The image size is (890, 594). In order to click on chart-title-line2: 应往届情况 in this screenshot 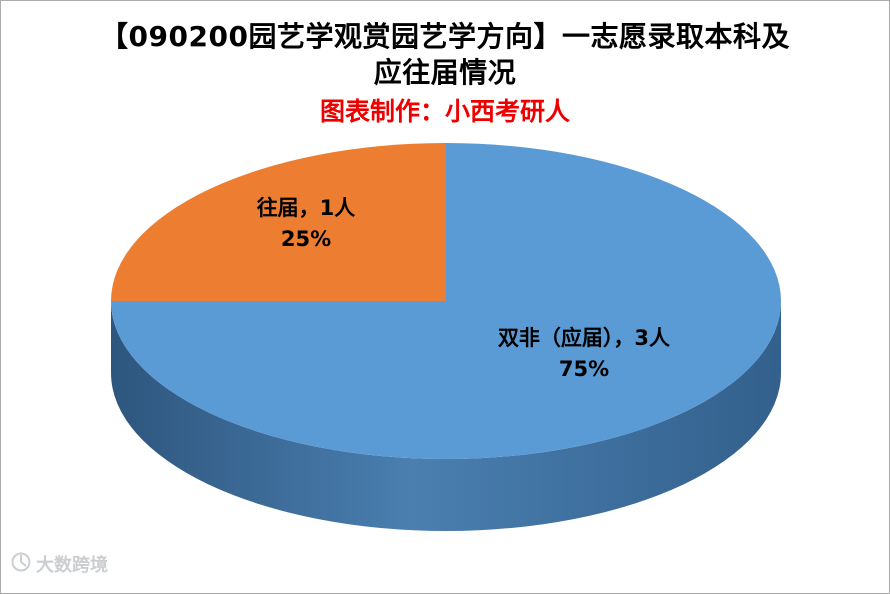, I will do `click(445, 72)`.